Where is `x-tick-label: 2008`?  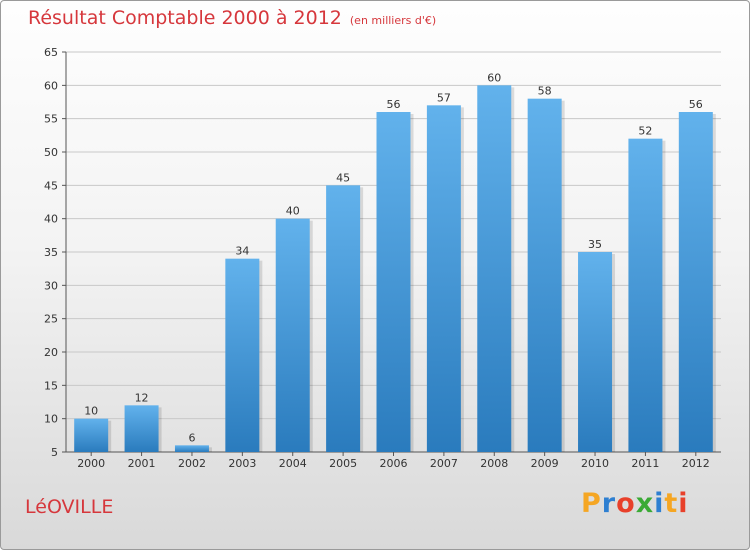
x-tick-label: 2008 is located at coordinates (494, 463).